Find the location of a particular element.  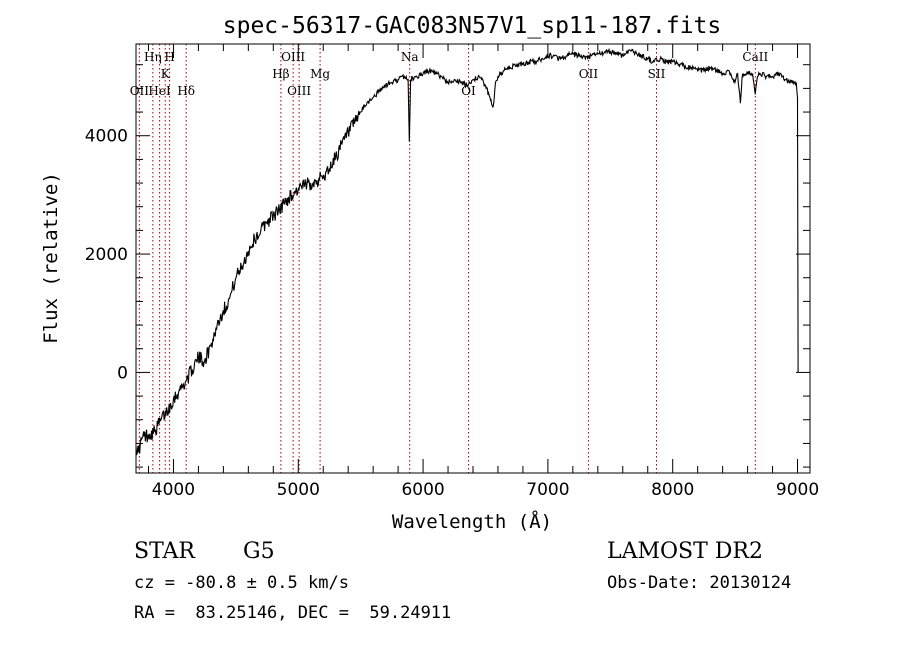

y-tick-label: 4000 is located at coordinates (106, 137).